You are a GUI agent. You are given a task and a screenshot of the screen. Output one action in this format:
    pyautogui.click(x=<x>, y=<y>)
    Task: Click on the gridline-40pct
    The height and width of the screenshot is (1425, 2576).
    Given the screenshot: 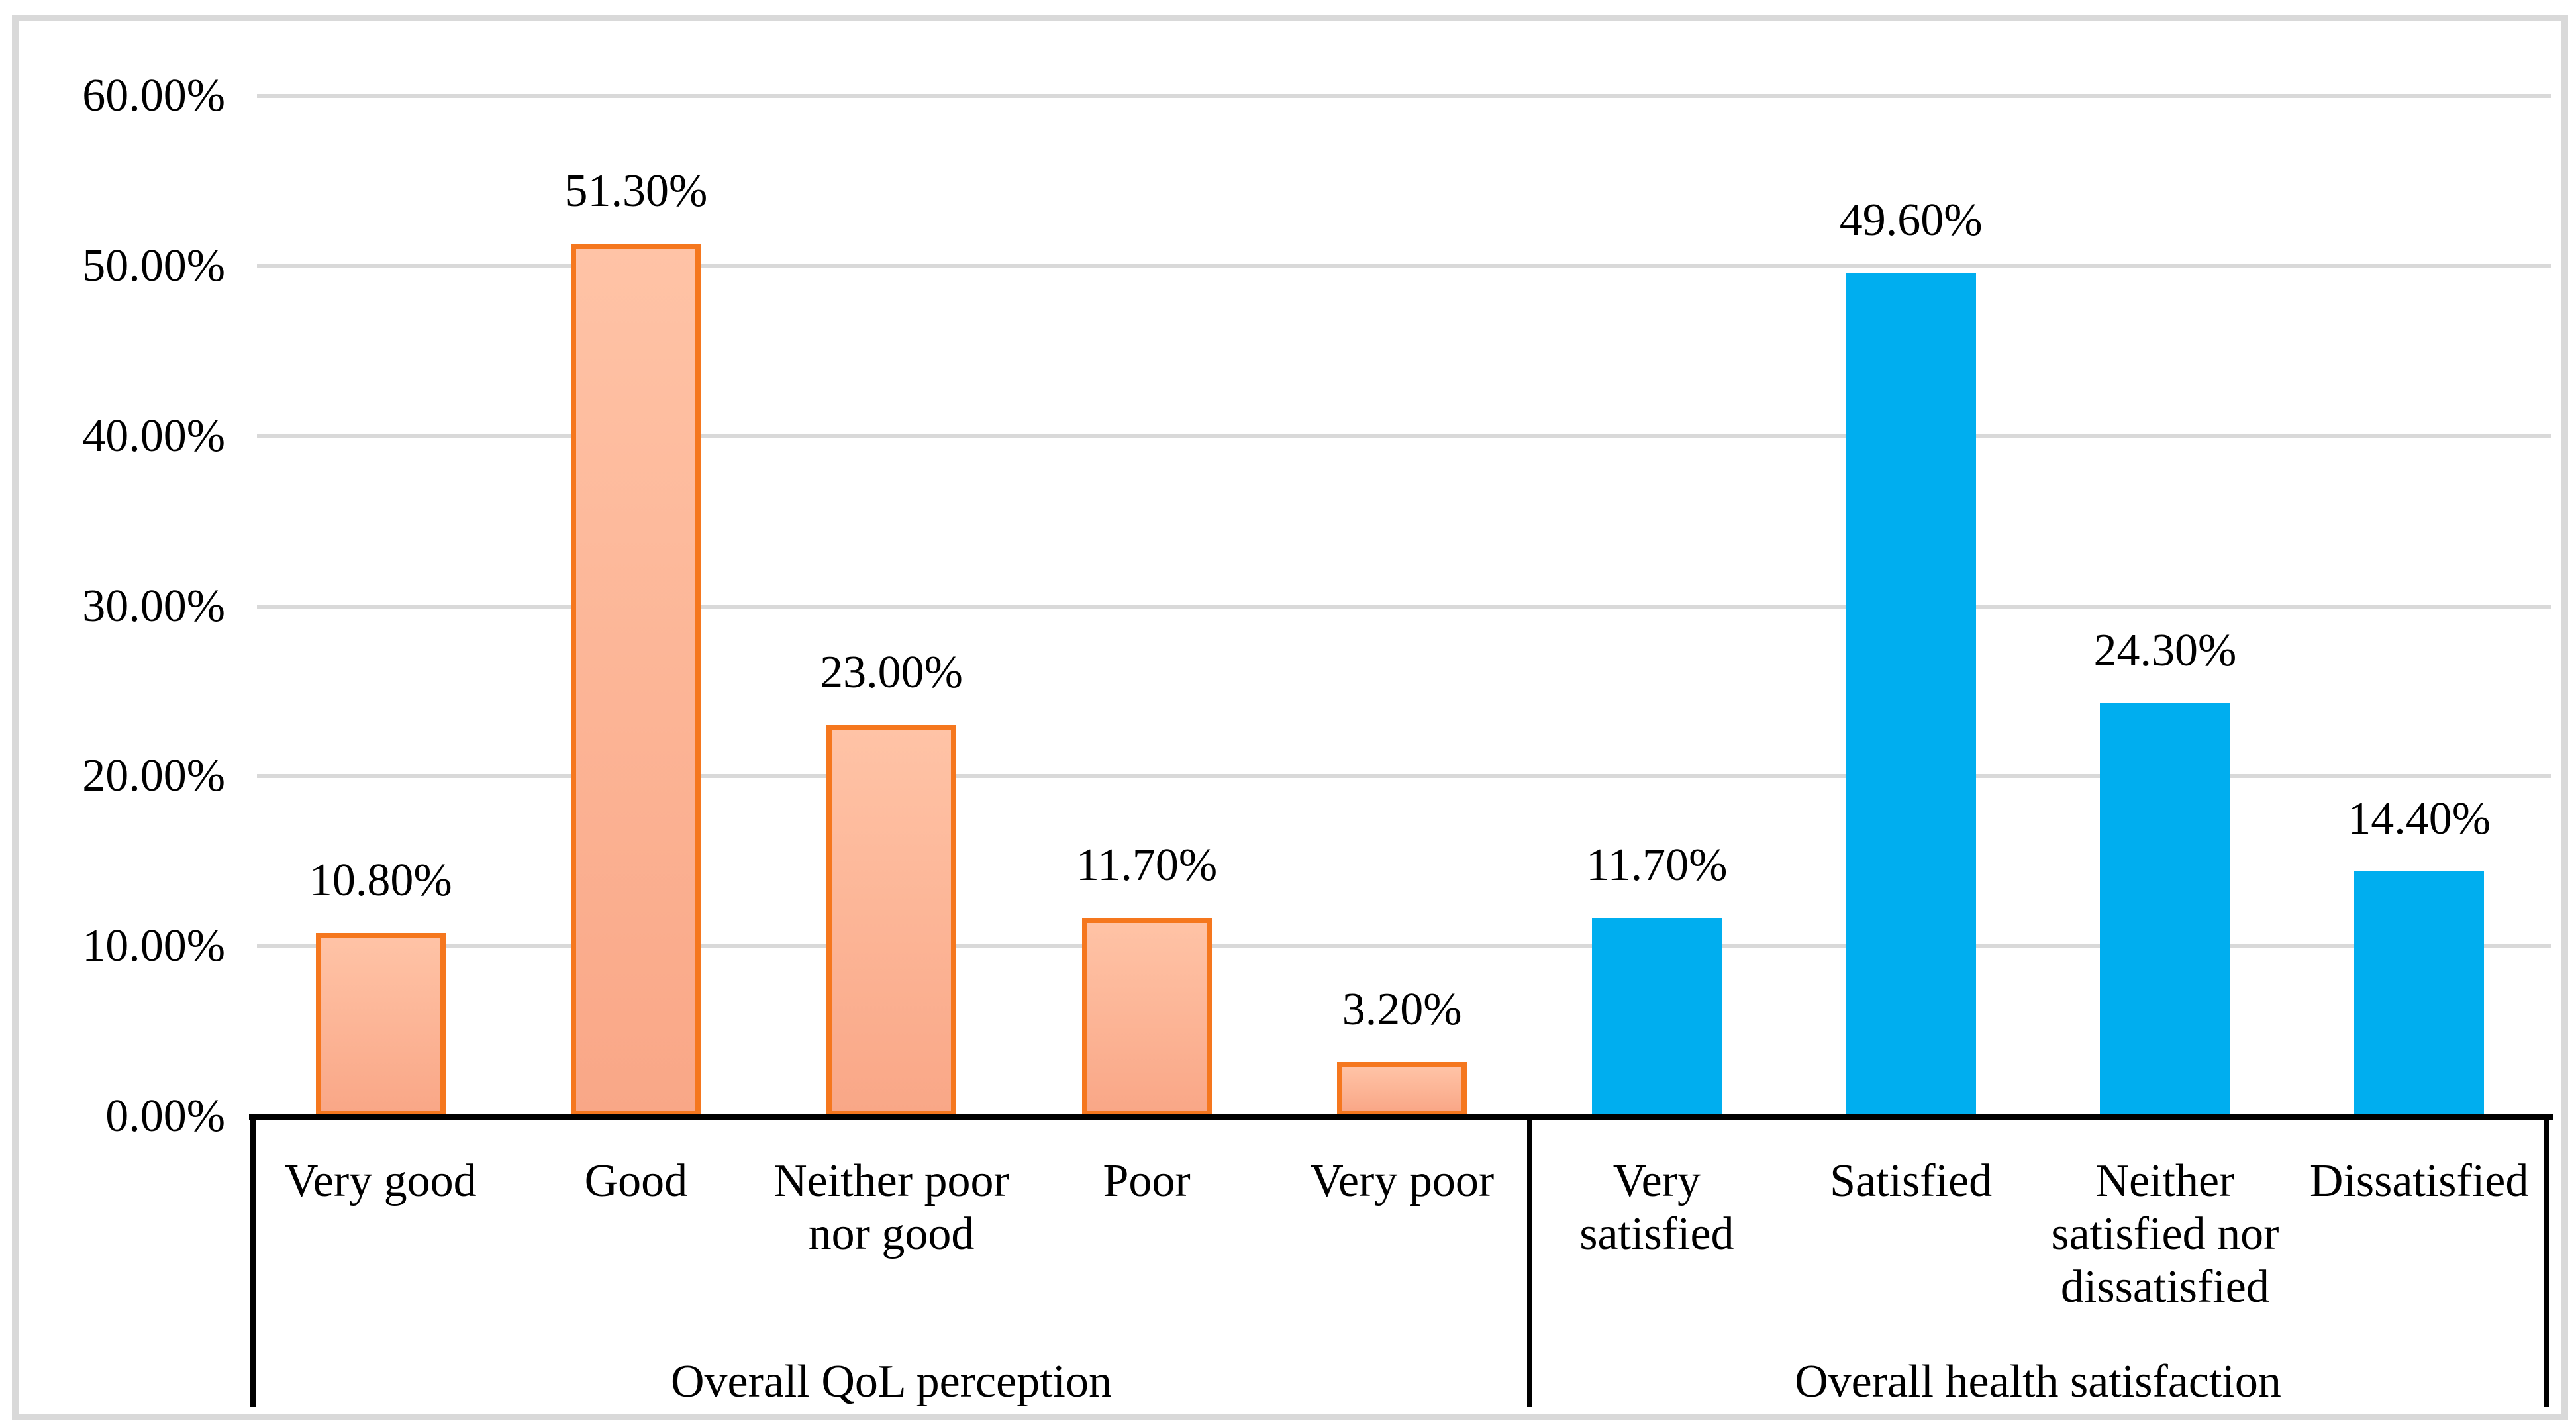 What is the action you would take?
    pyautogui.click(x=1404, y=436)
    